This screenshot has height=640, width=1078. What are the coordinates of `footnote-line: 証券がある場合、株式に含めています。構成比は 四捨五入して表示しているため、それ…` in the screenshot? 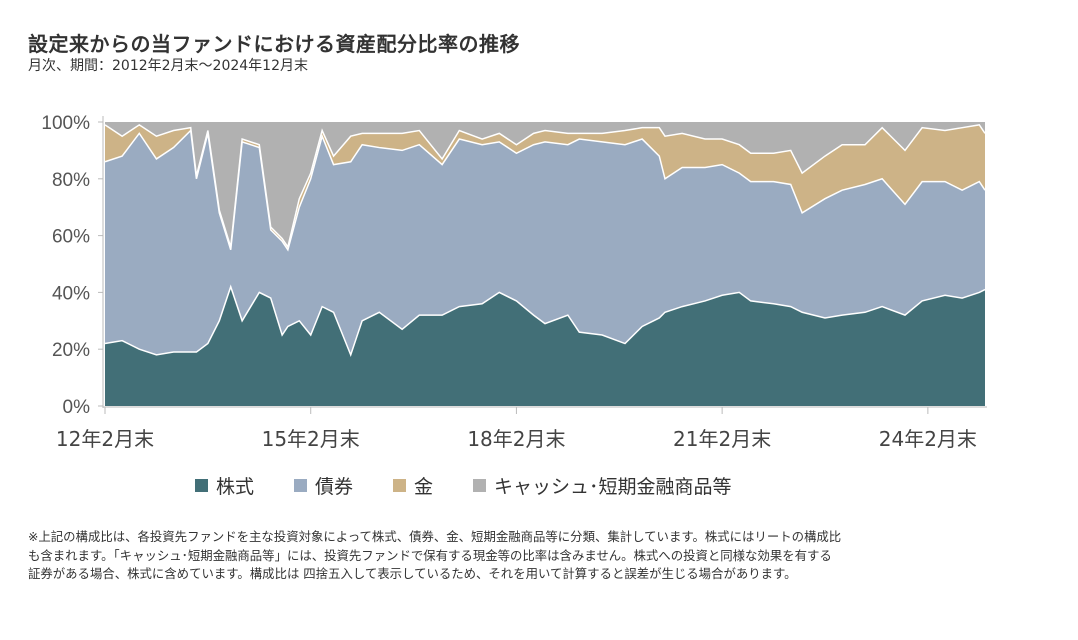 It's located at (412, 573).